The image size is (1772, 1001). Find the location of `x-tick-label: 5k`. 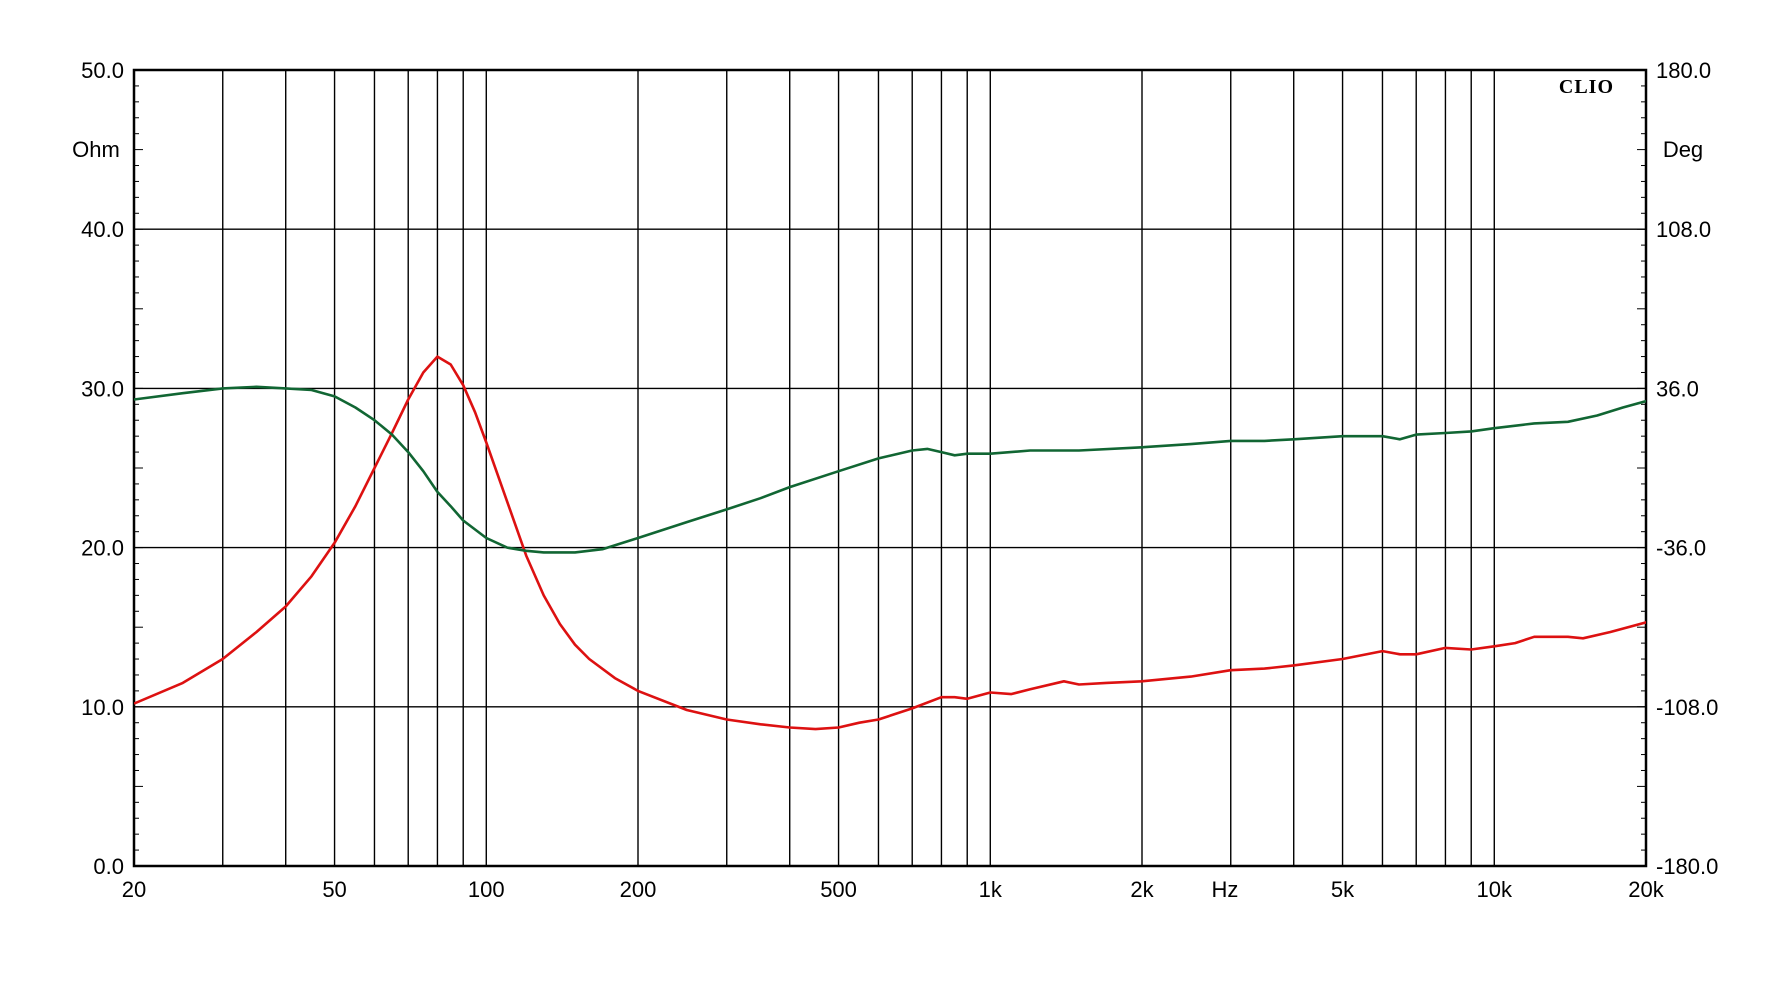

x-tick-label: 5k is located at coordinates (1343, 889).